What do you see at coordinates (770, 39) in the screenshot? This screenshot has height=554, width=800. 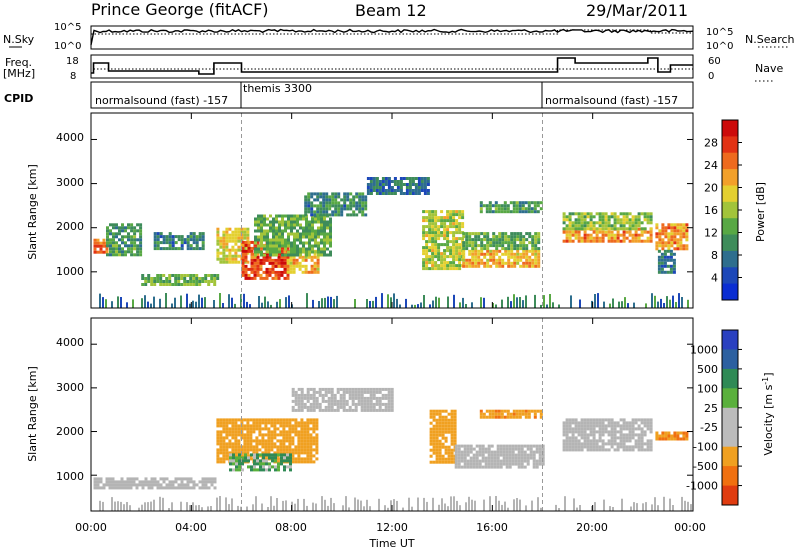 I see `noise-right-label: N.Search` at bounding box center [770, 39].